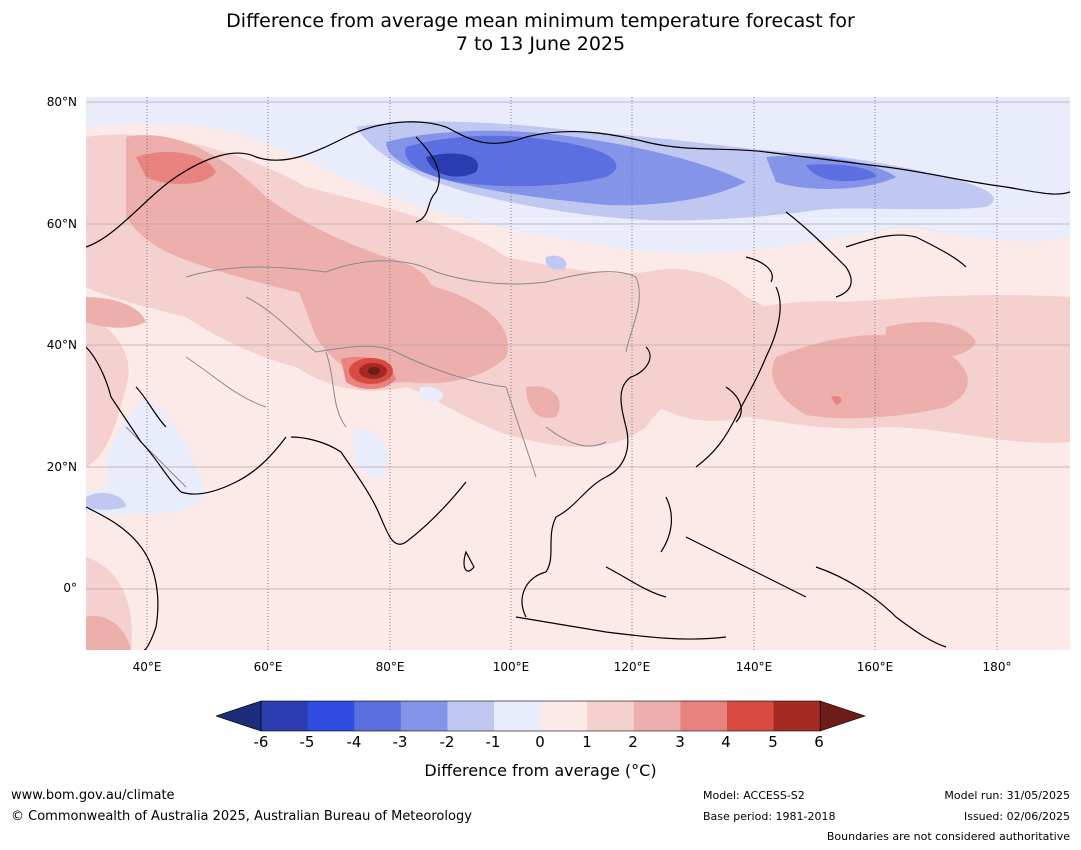 Image resolution: width=1081 pixels, height=850 pixels. I want to click on colorbar-tick: -3, so click(400, 742).